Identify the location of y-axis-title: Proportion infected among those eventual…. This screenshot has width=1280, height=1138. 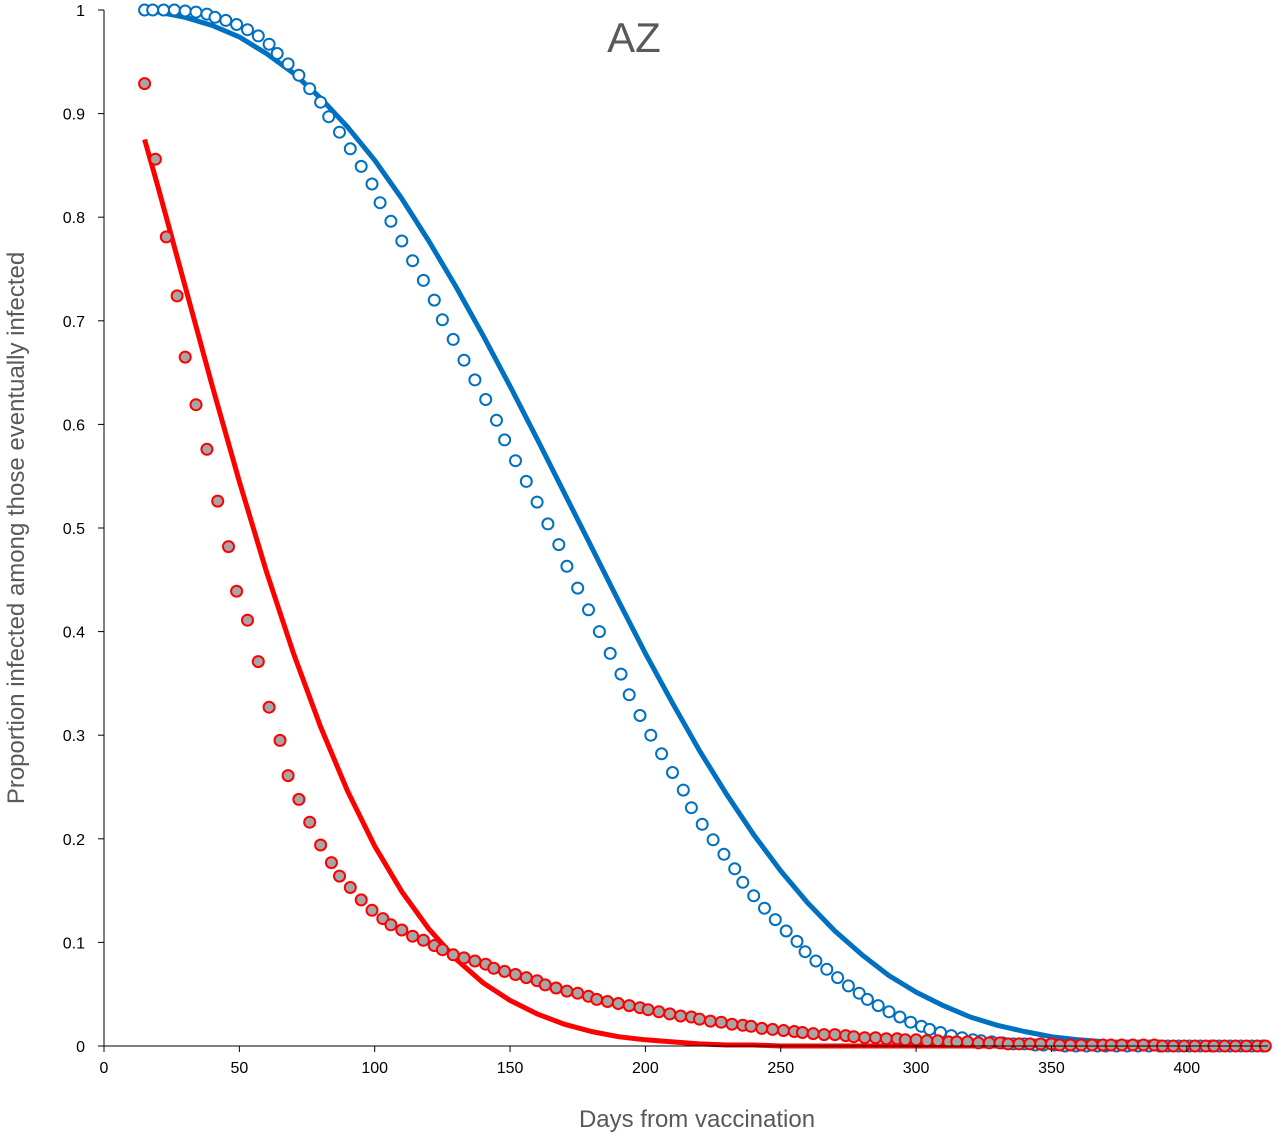
(16, 528).